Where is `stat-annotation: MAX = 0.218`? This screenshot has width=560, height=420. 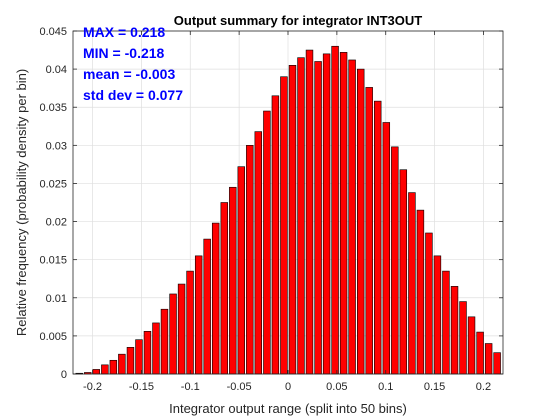 stat-annotation: MAX = 0.218 is located at coordinates (124, 32).